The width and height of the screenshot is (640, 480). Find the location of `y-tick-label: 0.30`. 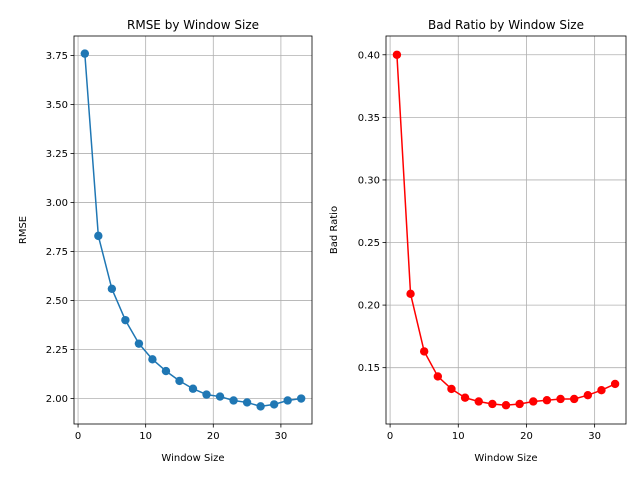

y-tick-label: 0.30 is located at coordinates (369, 180).